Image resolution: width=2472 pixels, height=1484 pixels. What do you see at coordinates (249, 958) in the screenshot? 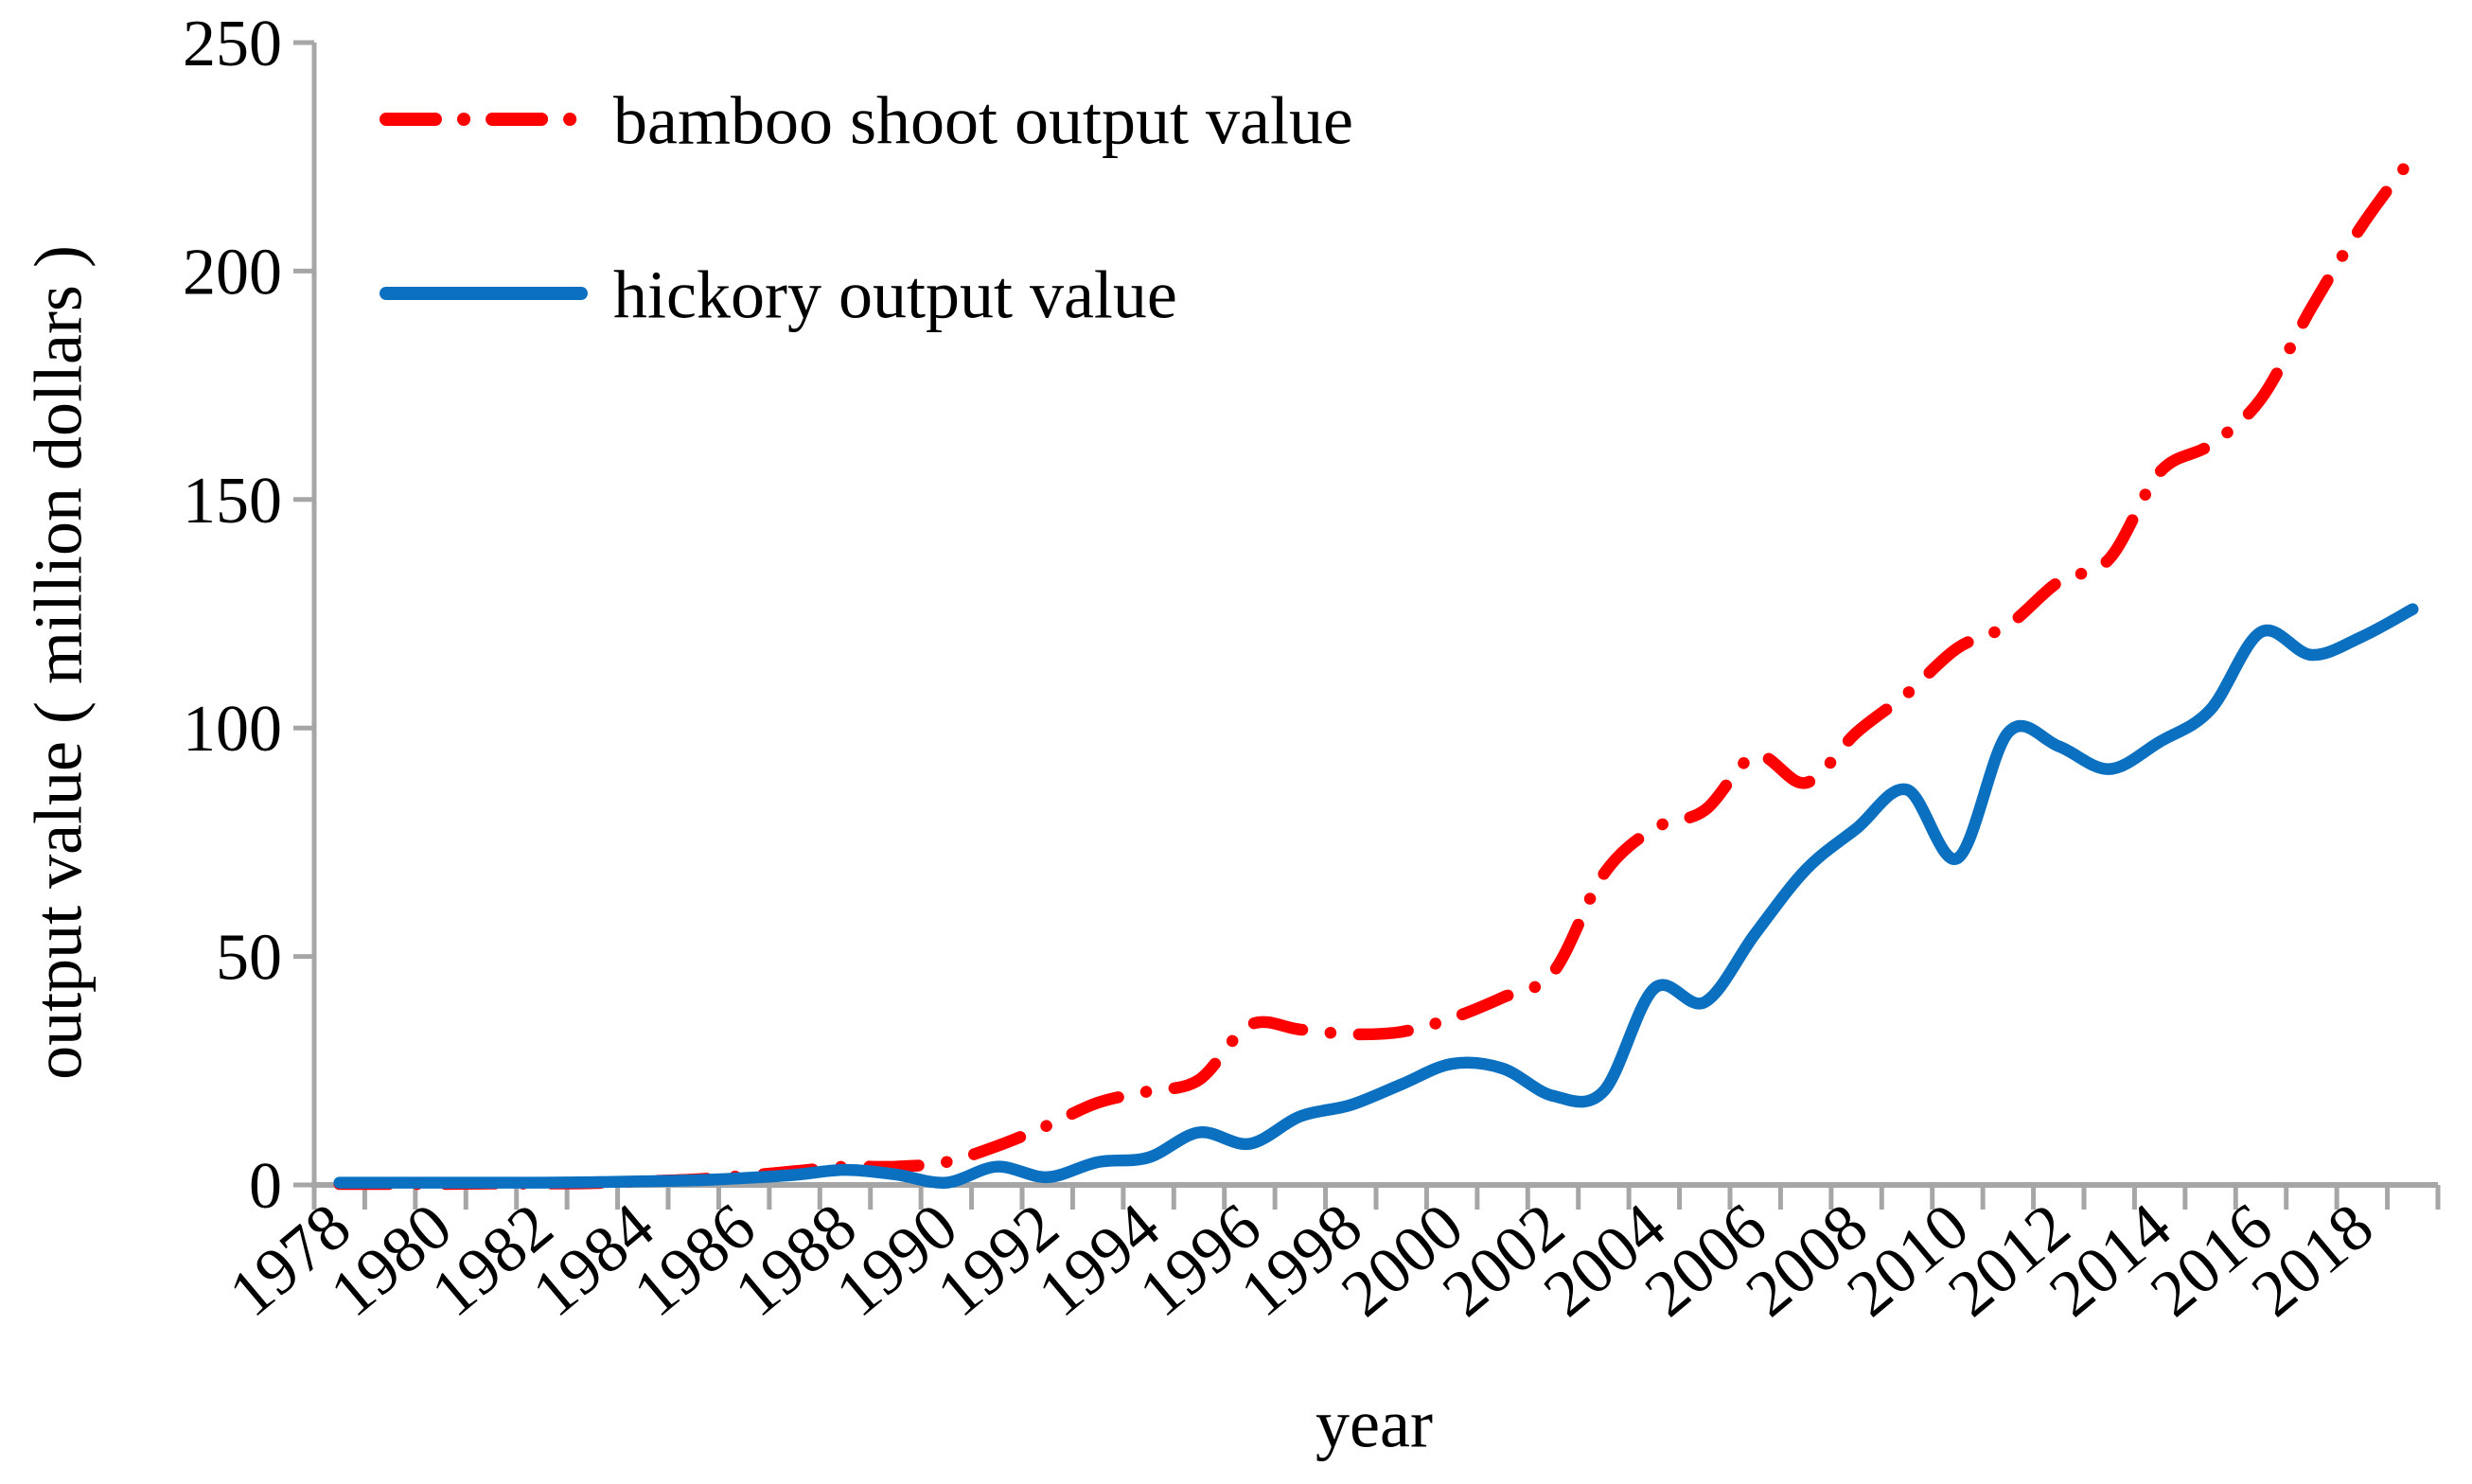
I see `y-tick-label: 50` at bounding box center [249, 958].